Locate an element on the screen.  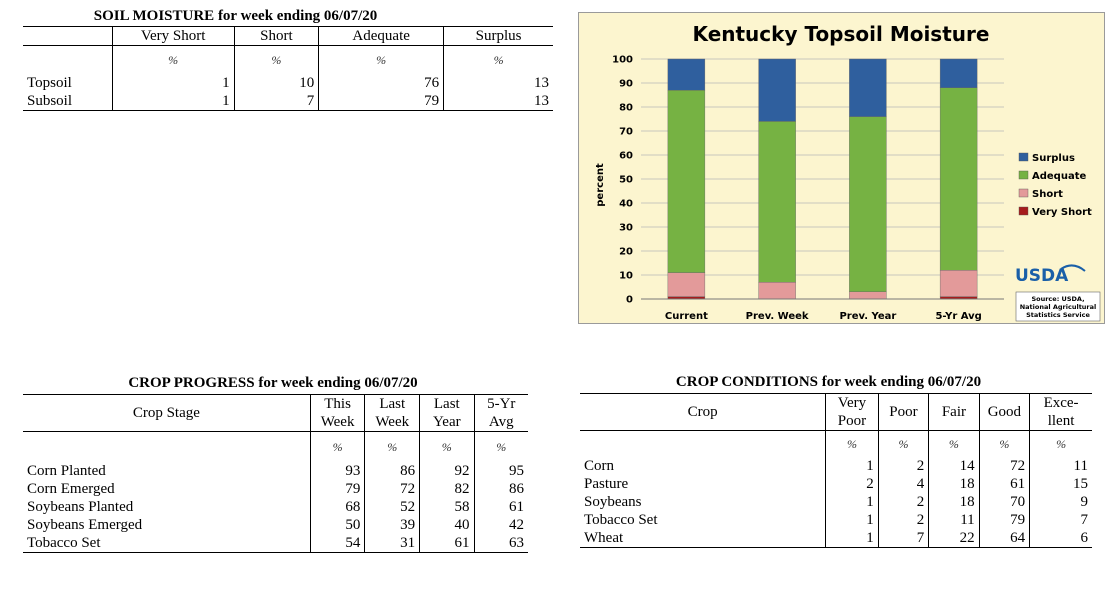
value-cell: 6 is located at coordinates (1060, 538).